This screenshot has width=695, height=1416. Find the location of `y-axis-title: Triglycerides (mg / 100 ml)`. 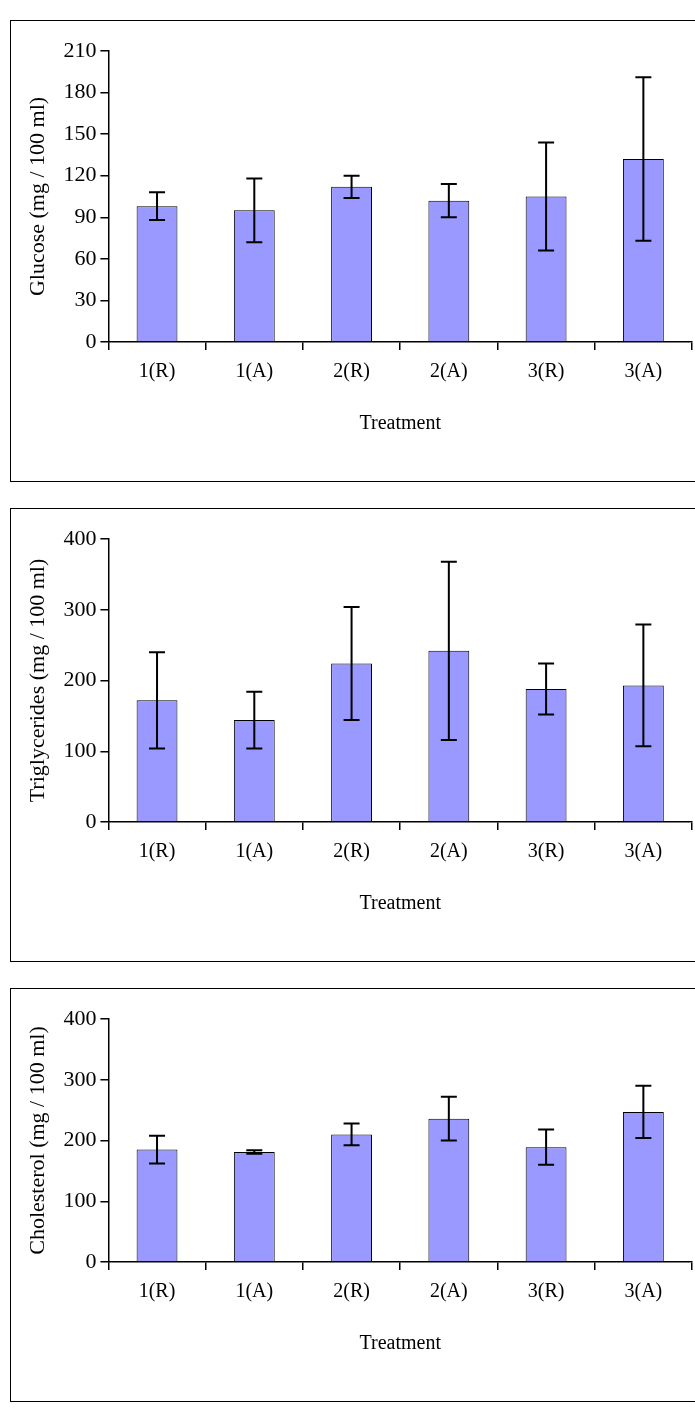

y-axis-title: Triglycerides (mg / 100 ml) is located at coordinates (36, 680).